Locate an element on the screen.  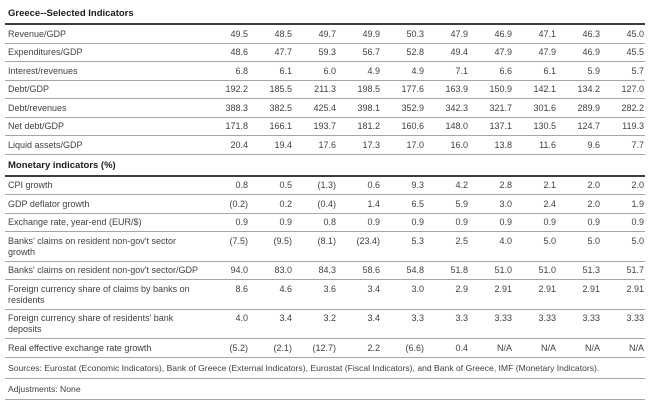
value-cell: 51.0 is located at coordinates (503, 270).